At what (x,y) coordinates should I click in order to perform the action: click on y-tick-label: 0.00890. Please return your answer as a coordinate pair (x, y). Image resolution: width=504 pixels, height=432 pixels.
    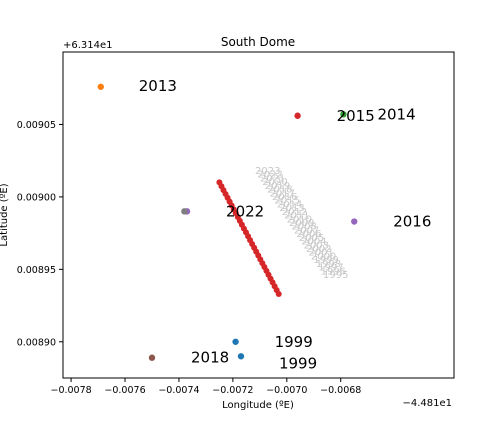
    Looking at the image, I should click on (36, 342).